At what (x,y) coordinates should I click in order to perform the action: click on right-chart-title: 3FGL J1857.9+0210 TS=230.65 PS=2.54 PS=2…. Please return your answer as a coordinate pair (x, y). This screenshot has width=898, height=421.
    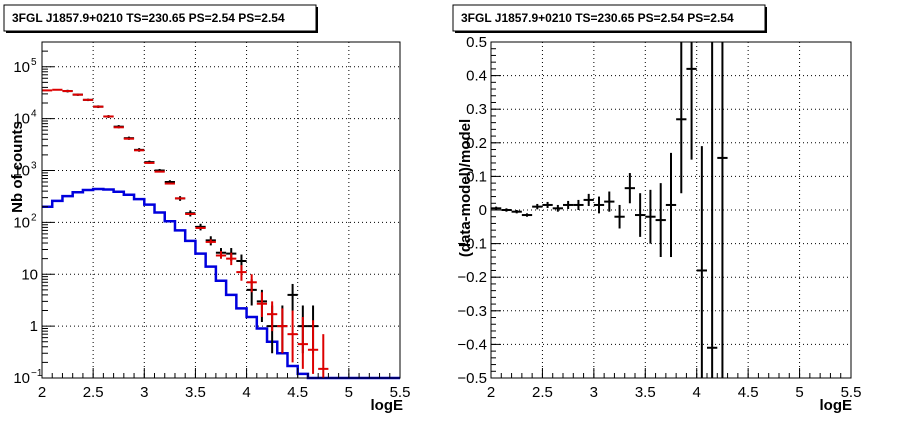
    Looking at the image, I should click on (597, 18).